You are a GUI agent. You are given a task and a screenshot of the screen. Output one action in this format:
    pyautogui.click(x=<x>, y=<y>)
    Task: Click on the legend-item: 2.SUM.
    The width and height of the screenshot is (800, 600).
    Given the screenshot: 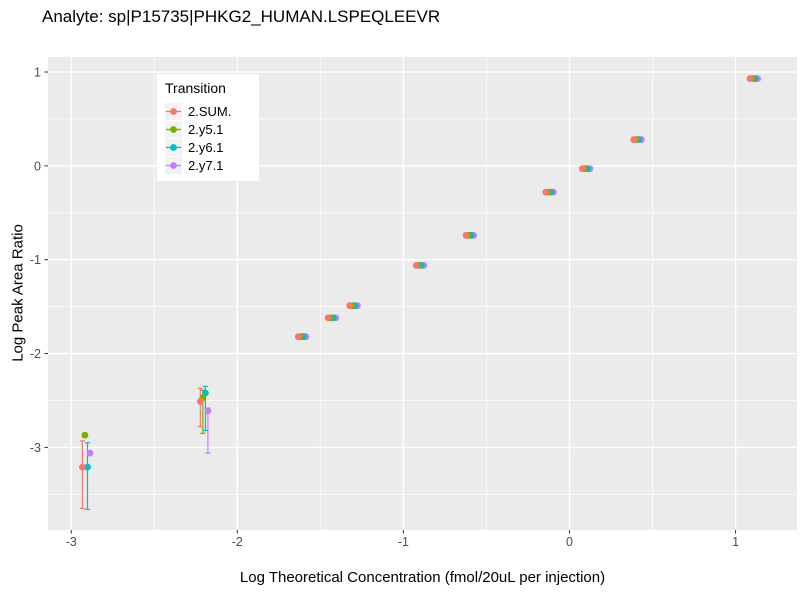 What is the action you would take?
    pyautogui.click(x=210, y=111)
    